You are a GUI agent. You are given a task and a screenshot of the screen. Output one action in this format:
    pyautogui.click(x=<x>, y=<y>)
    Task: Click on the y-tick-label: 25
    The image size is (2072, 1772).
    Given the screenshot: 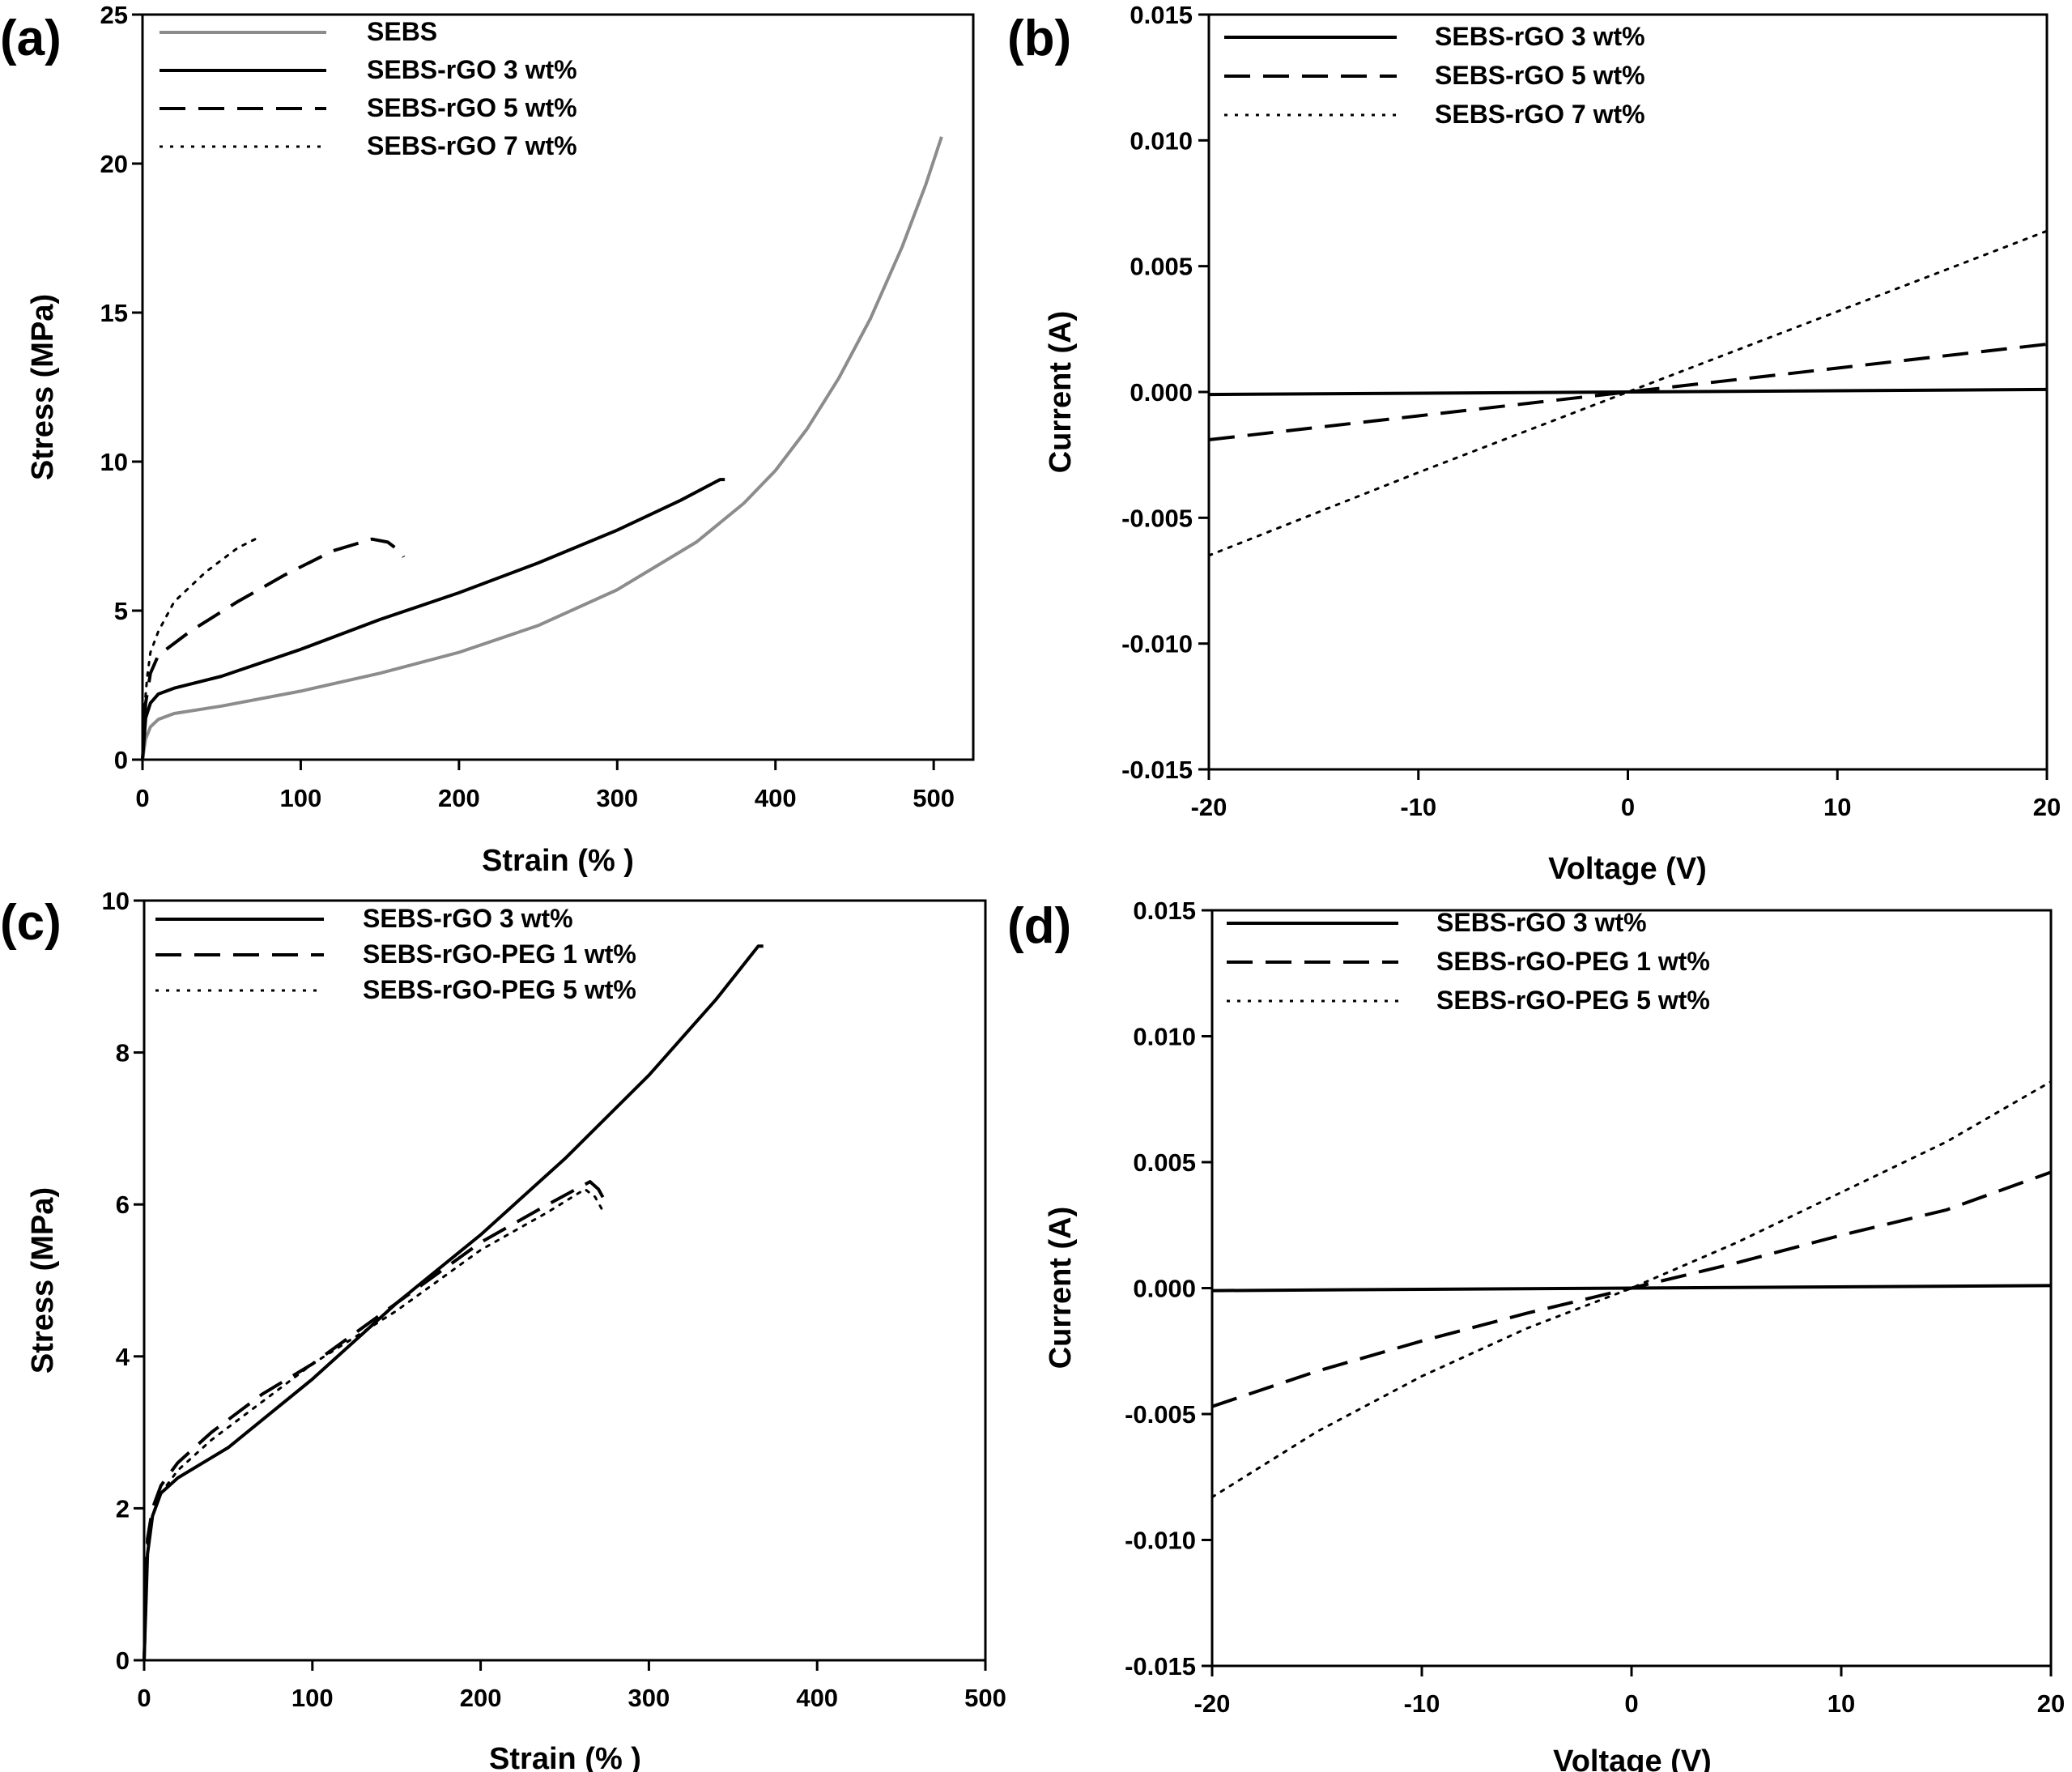 What is the action you would take?
    pyautogui.click(x=114, y=15)
    